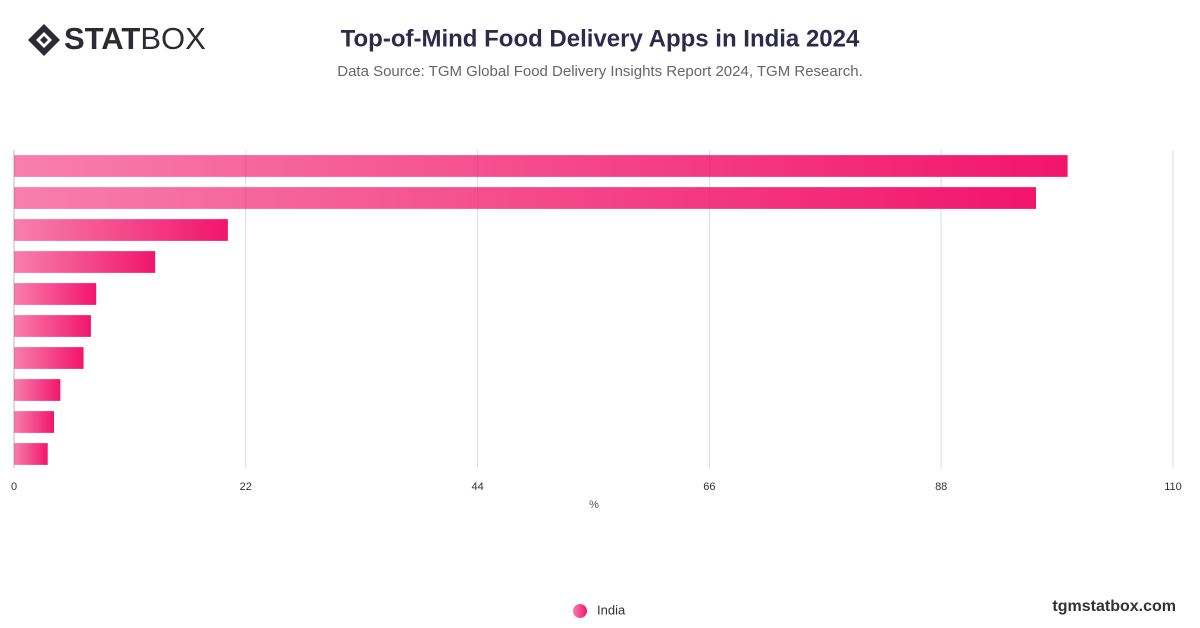  What do you see at coordinates (173, 38) in the screenshot?
I see `logo-light: BOX` at bounding box center [173, 38].